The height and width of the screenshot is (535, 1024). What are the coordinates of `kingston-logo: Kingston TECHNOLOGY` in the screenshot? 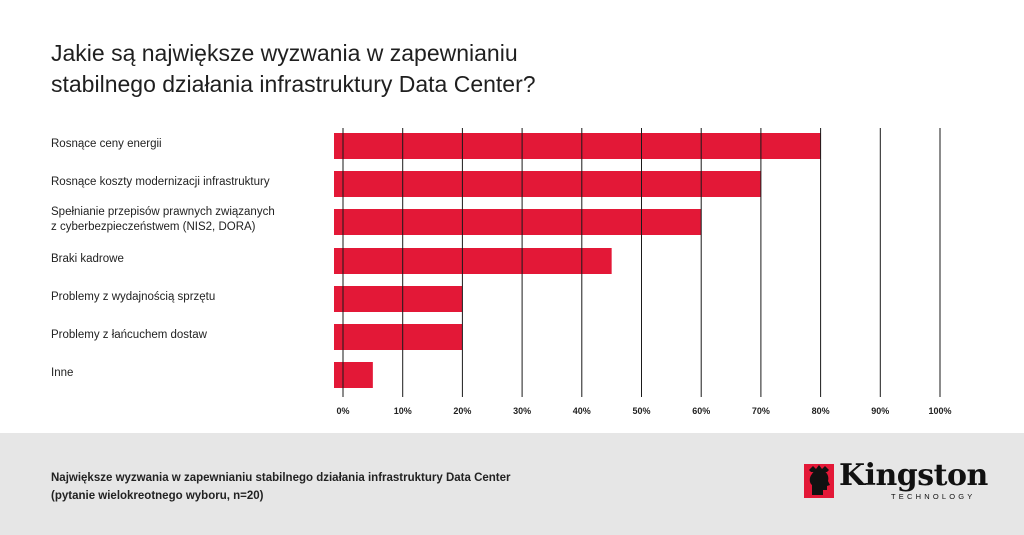 It's located at (895, 482).